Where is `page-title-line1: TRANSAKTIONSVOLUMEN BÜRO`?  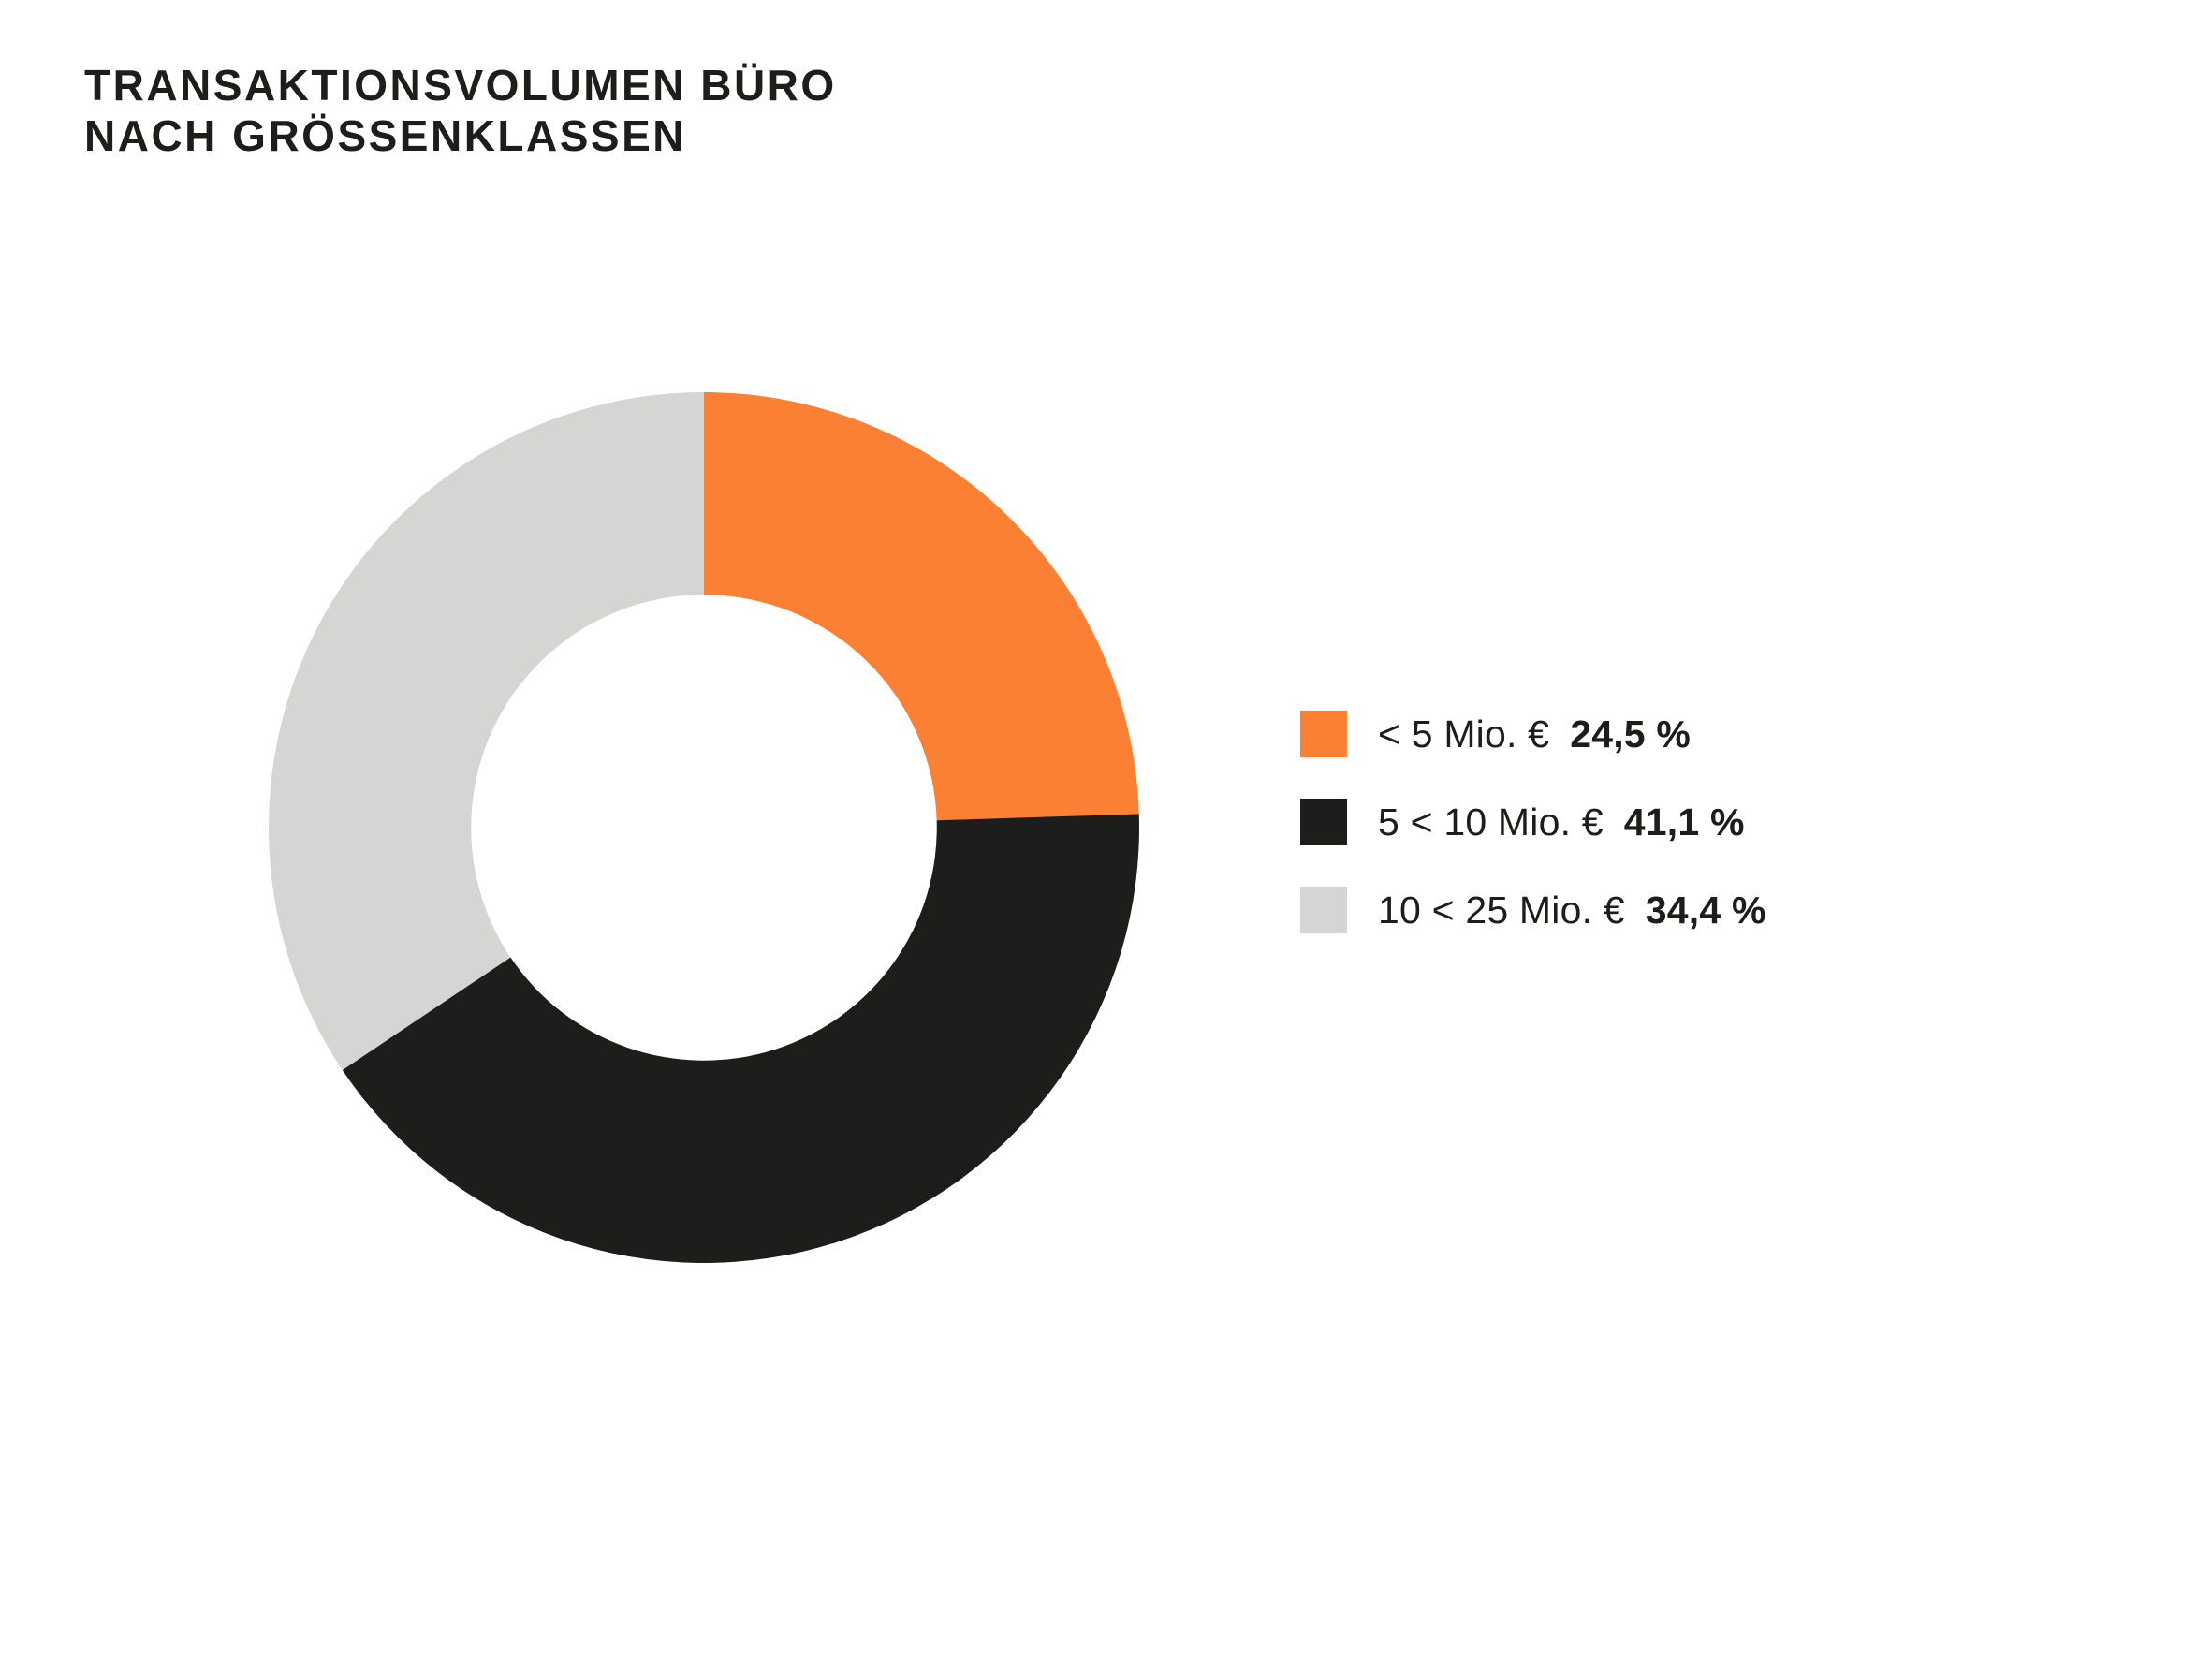 page-title-line1: TRANSAKTIONSVOLUMEN BÜRO is located at coordinates (460, 85).